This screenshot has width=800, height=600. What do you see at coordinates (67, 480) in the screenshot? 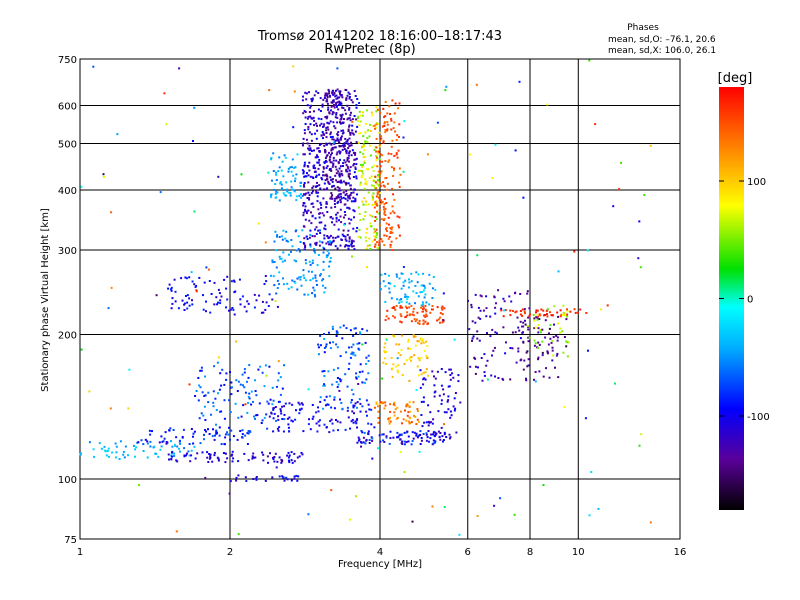
I see `y-tick-label: 100` at bounding box center [67, 480].